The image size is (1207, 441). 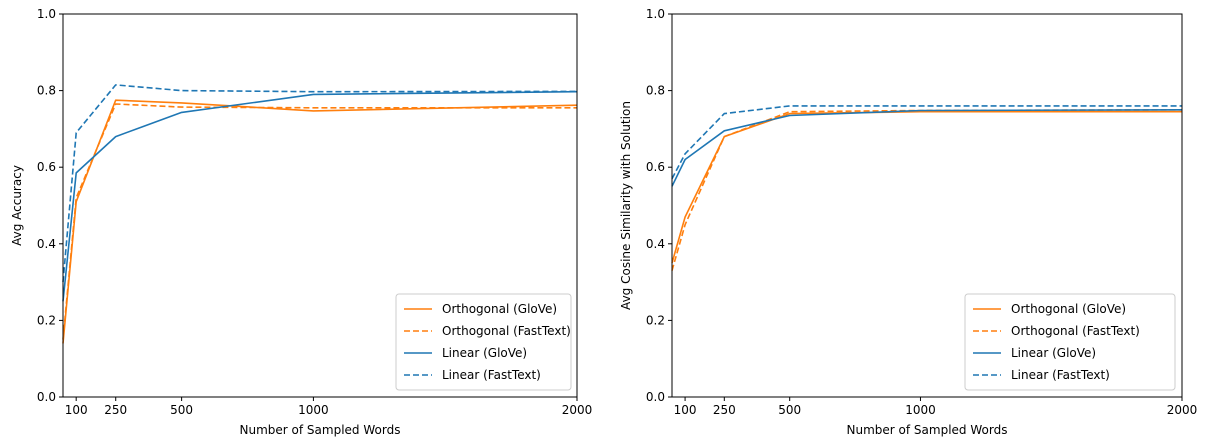 I want to click on y-axis-label: Avg Cosine Similarity with Solution, so click(x=626, y=205).